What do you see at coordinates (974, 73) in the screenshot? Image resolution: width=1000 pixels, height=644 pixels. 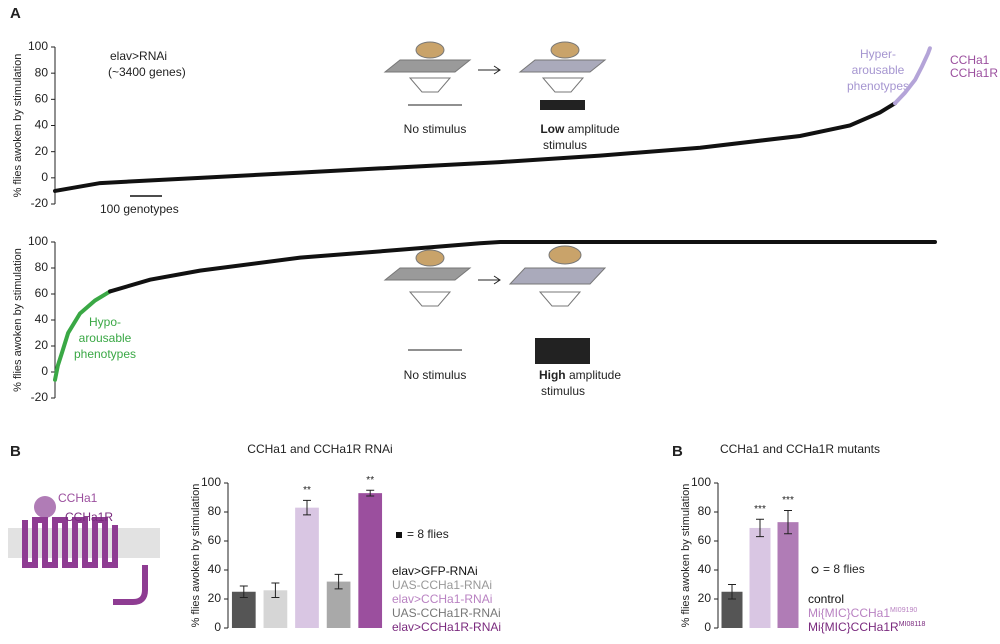 I see `gene-label: CCHa1R` at bounding box center [974, 73].